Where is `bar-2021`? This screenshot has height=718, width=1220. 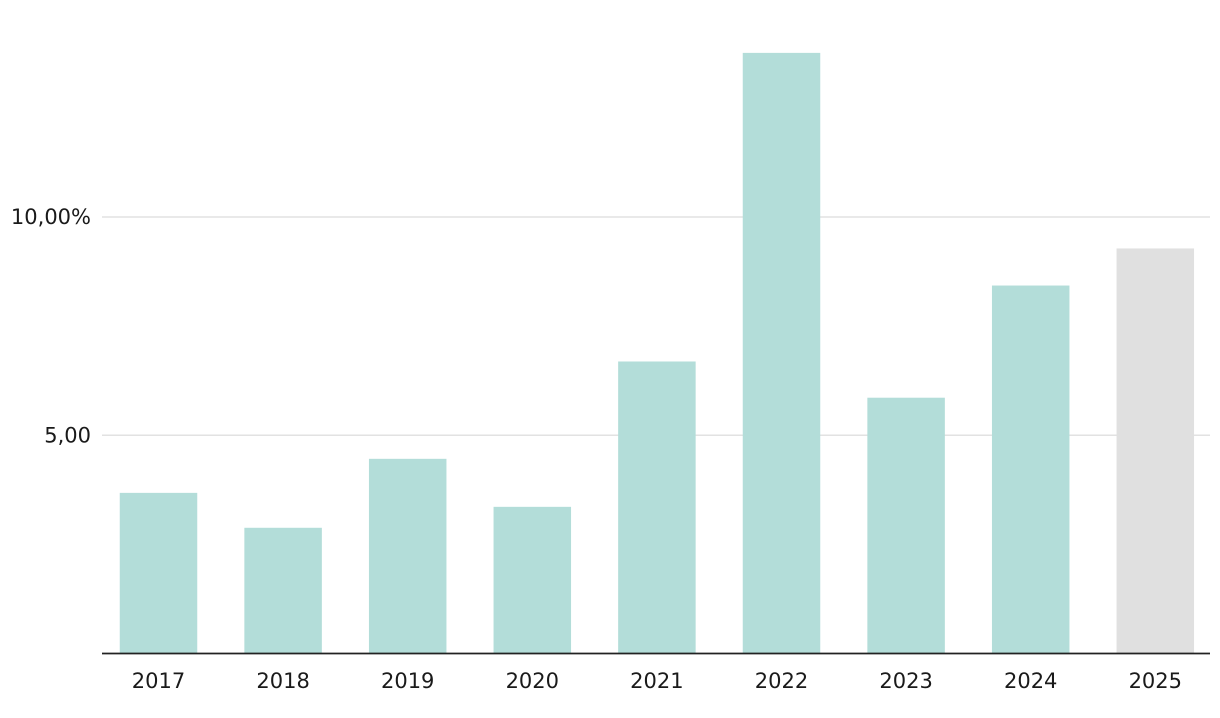 bar-2021 is located at coordinates (657, 507).